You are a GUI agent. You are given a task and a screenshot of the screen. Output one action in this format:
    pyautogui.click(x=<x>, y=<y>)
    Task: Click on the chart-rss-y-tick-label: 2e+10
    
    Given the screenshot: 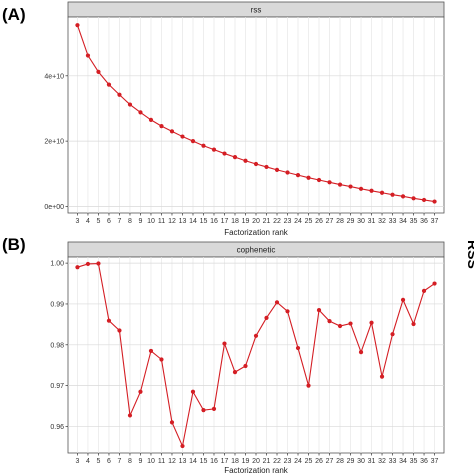 What is the action you would take?
    pyautogui.click(x=54, y=142)
    